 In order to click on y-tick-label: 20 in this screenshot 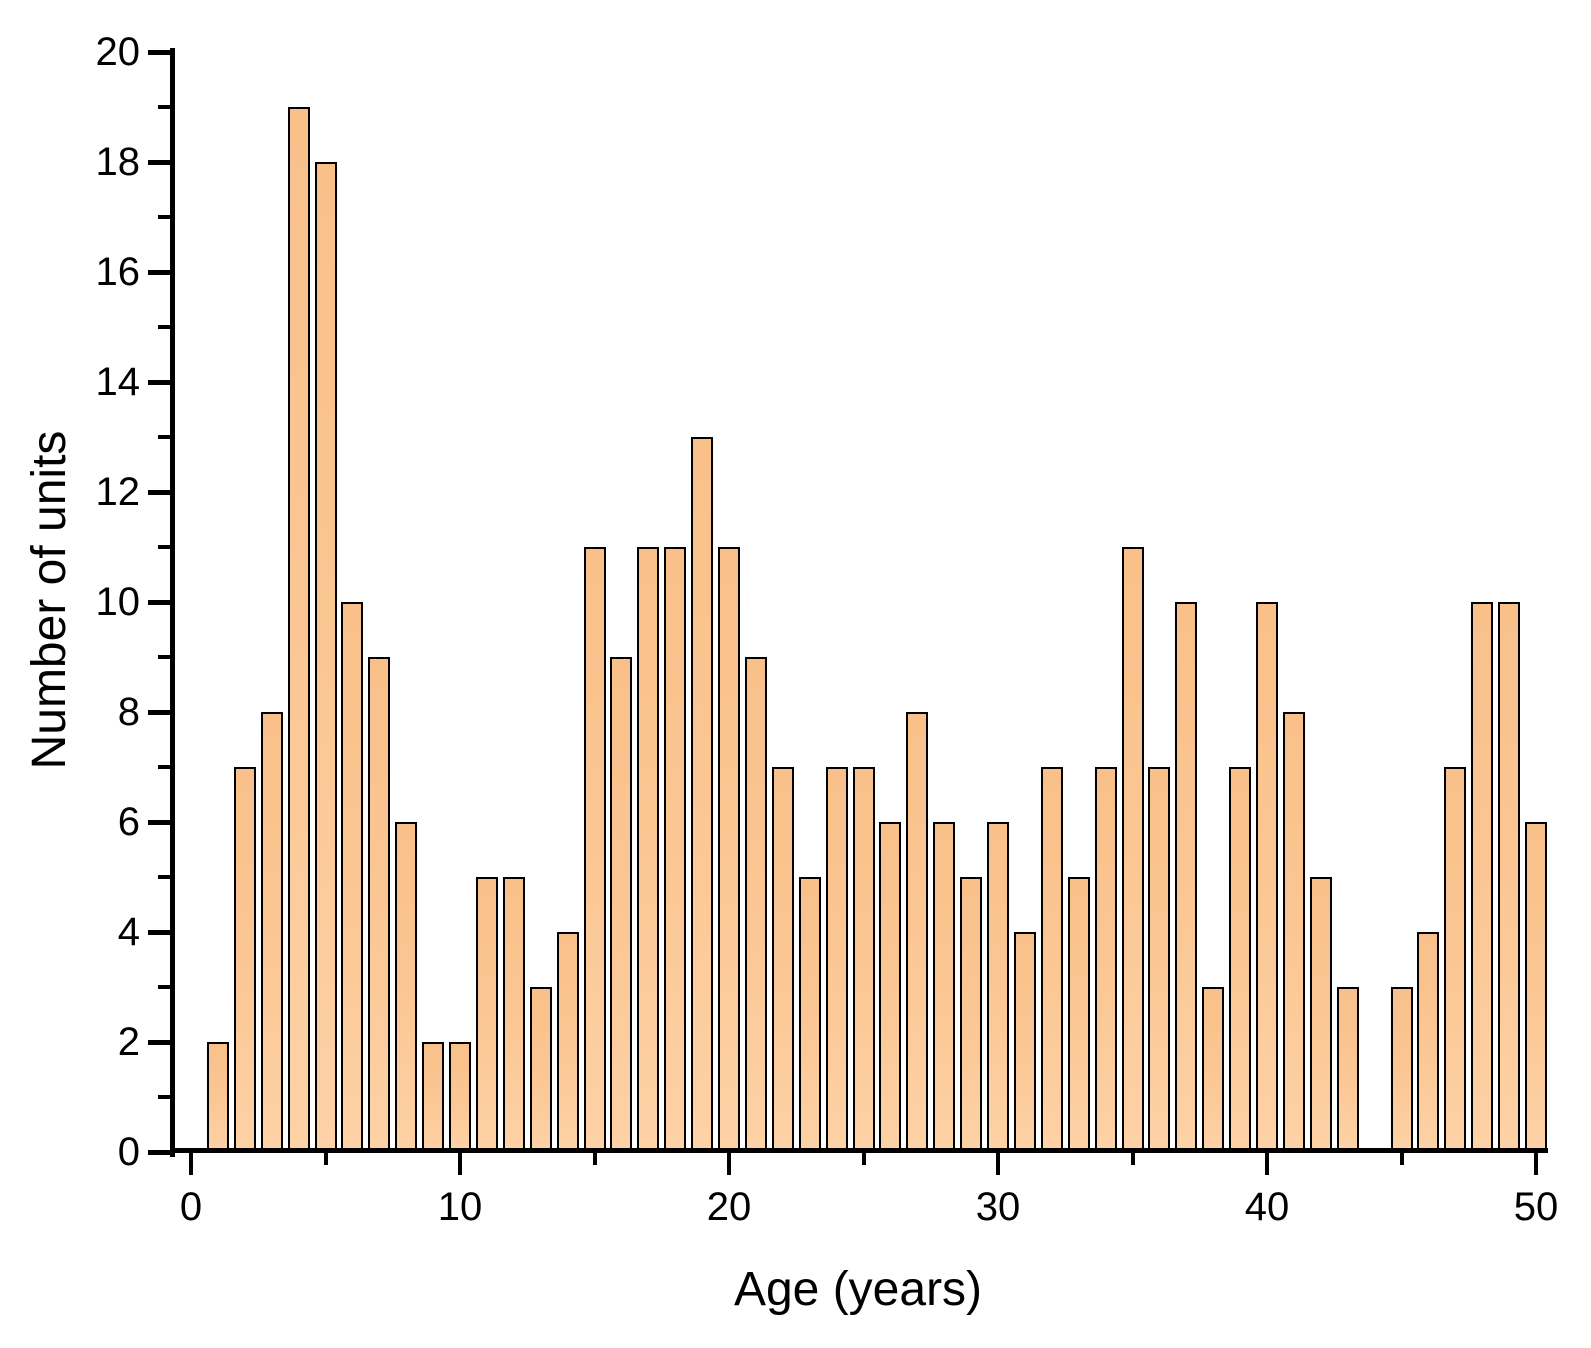, I will do `click(118, 52)`.